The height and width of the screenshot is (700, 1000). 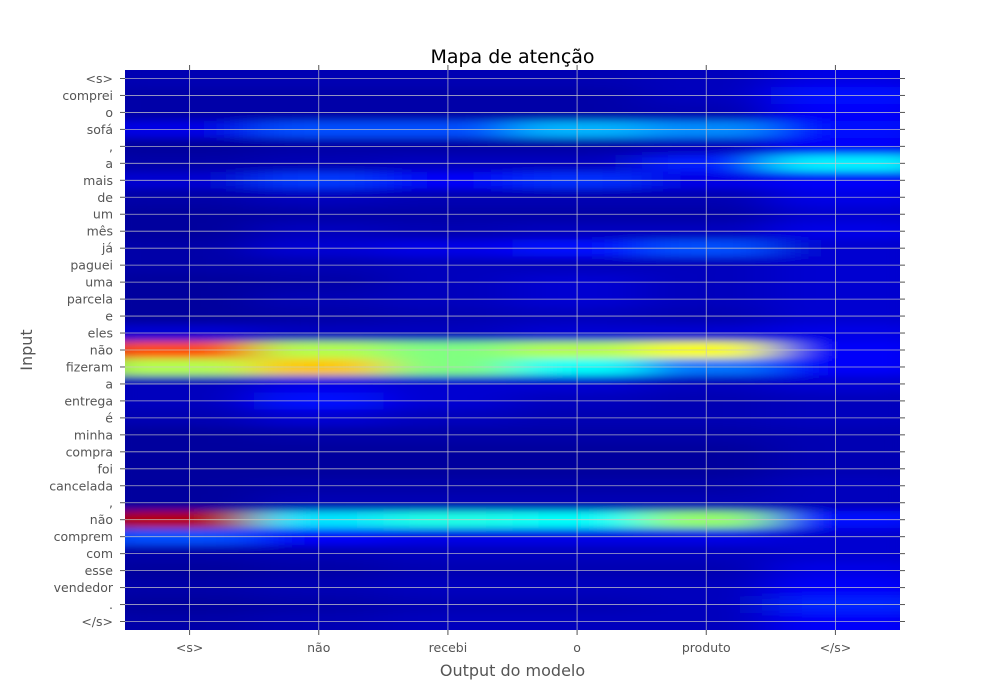 I want to click on y-tick-label: a, so click(x=109, y=163).